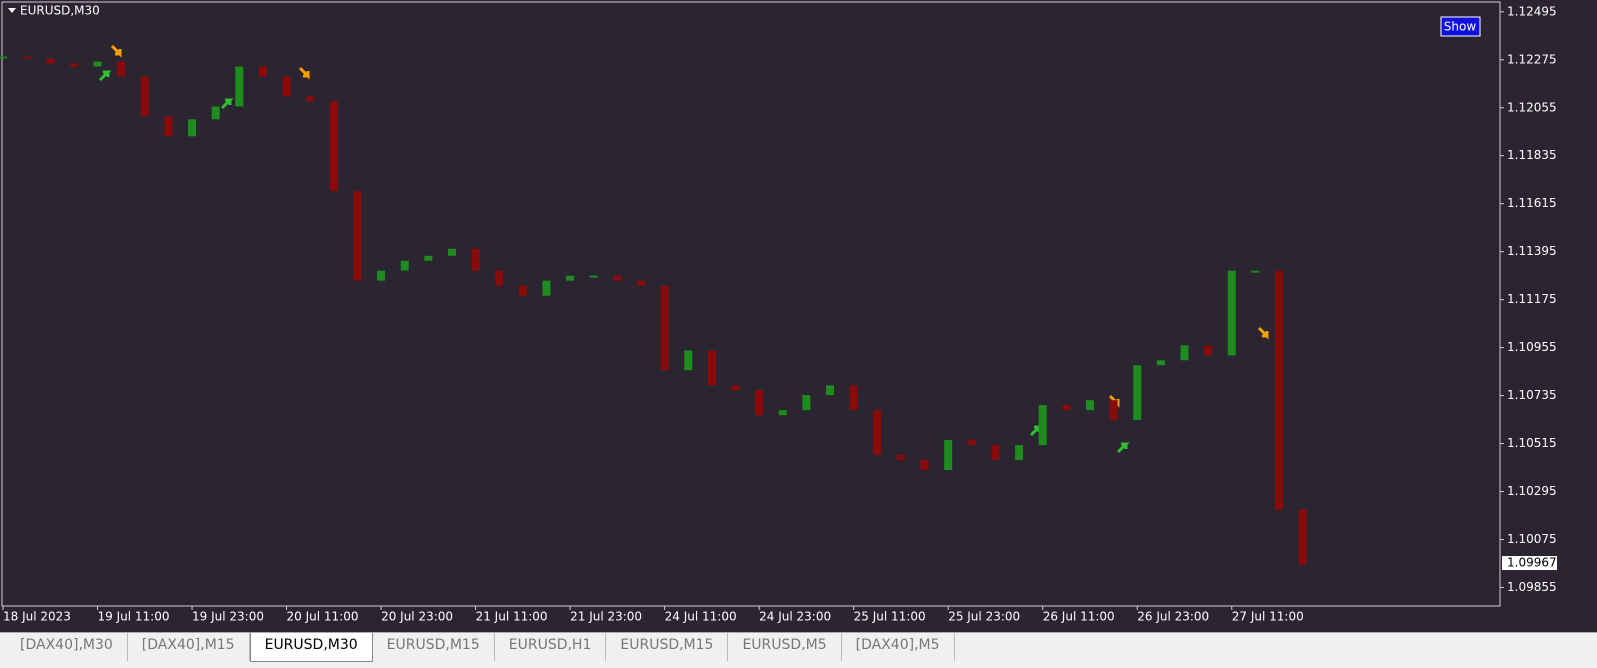 Image resolution: width=1597 pixels, height=668 pixels. Describe the element at coordinates (60, 11) in the screenshot. I see `symbol-title: EURUSD,M30` at that location.